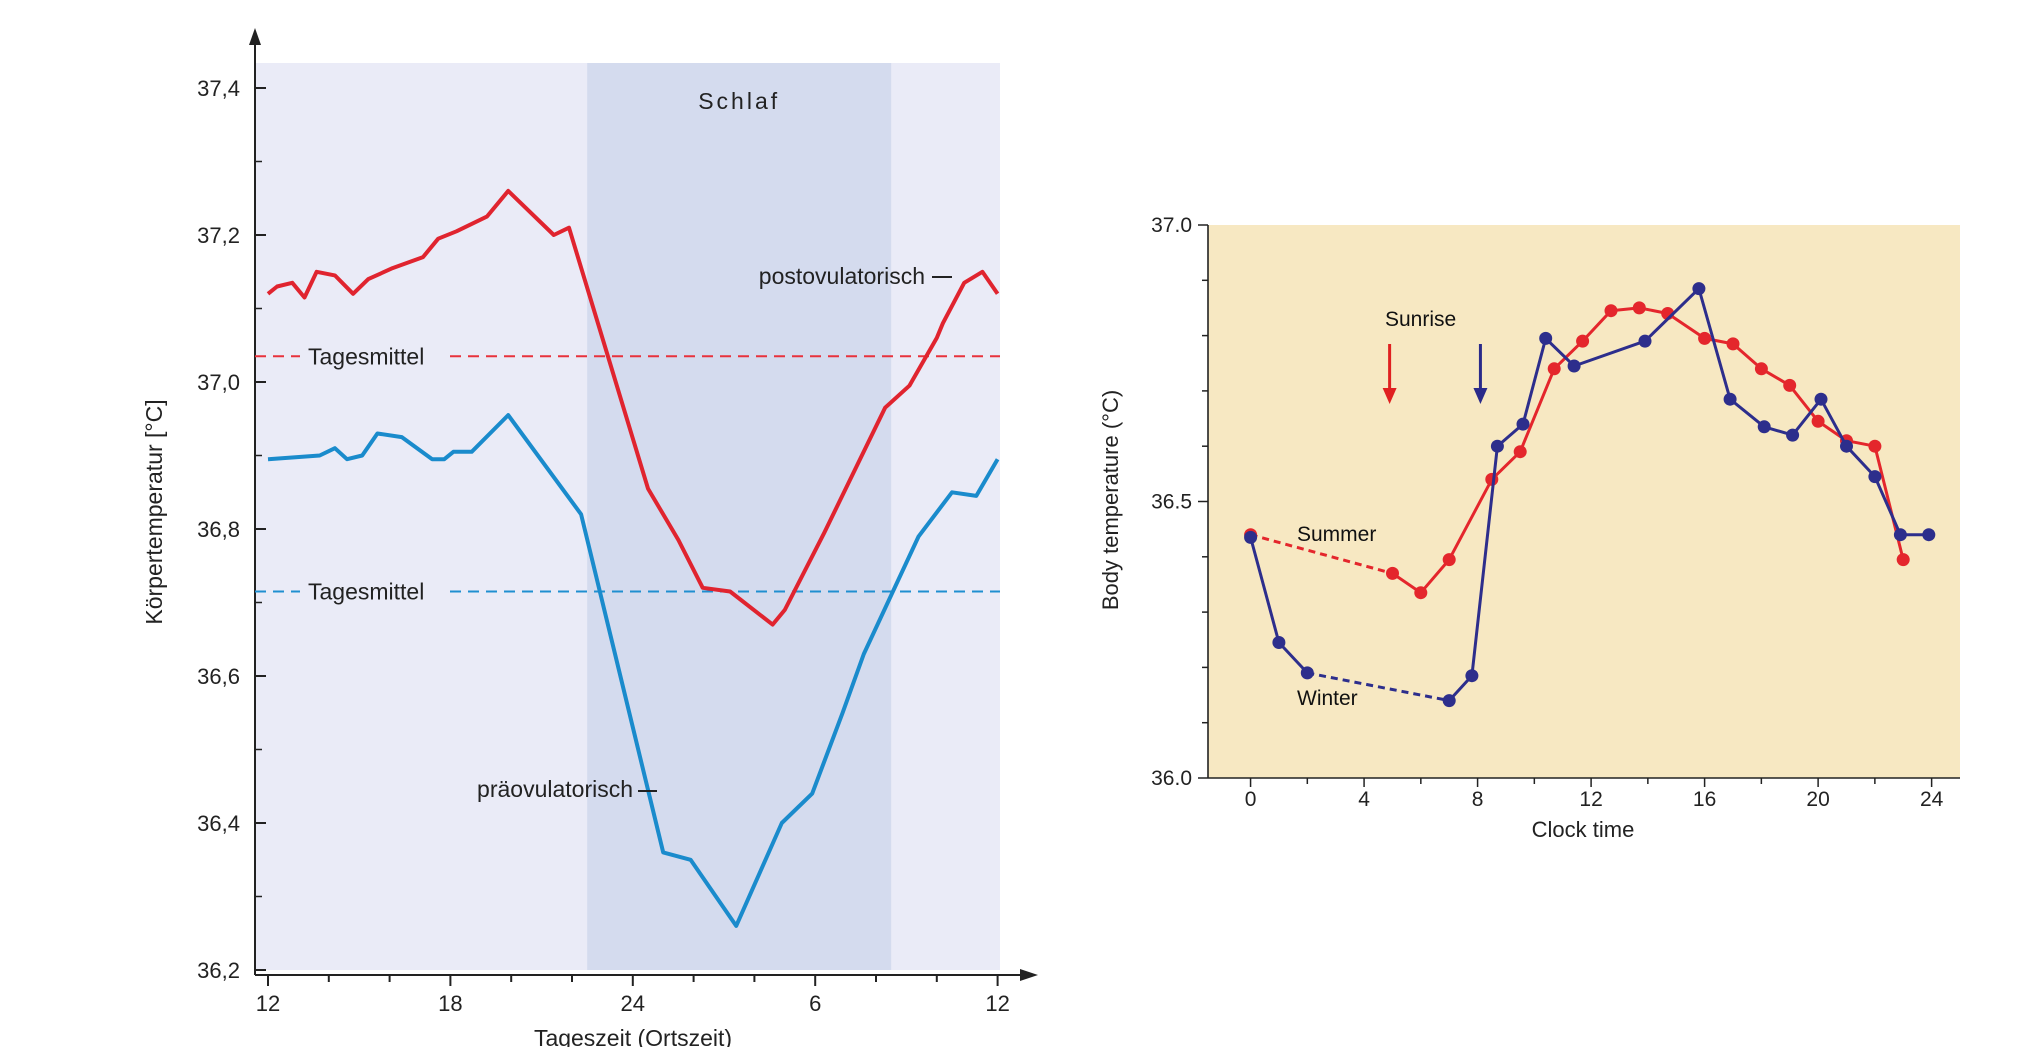 The image size is (2025, 1047). I want to click on series-label-preovulatory: präovulatorisch, so click(555, 789).